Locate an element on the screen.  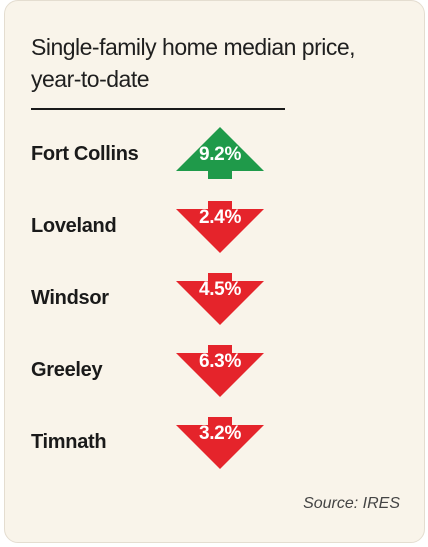
percent-change-label: 2.4% is located at coordinates (220, 217).